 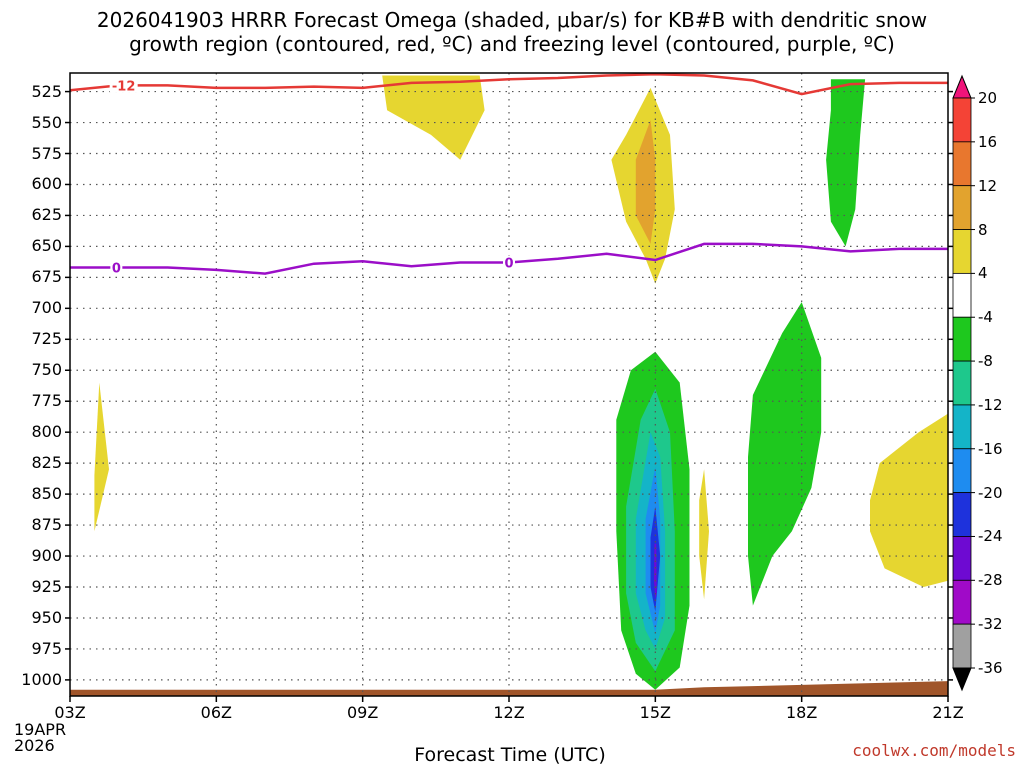 What do you see at coordinates (46, 215) in the screenshot?
I see `y-tick-label-625: 625` at bounding box center [46, 215].